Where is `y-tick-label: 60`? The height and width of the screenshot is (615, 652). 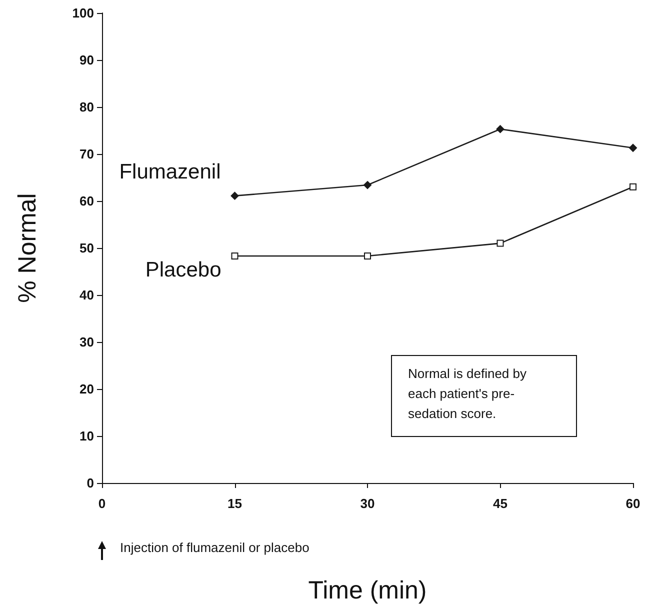
y-tick-label: 60 is located at coordinates (87, 201).